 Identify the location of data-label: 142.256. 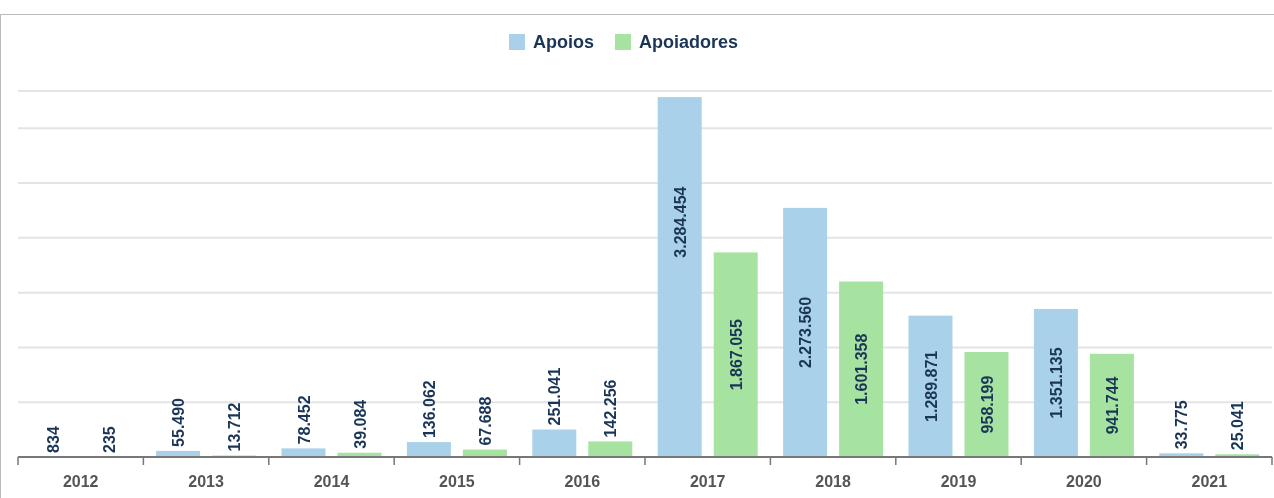
(611, 408).